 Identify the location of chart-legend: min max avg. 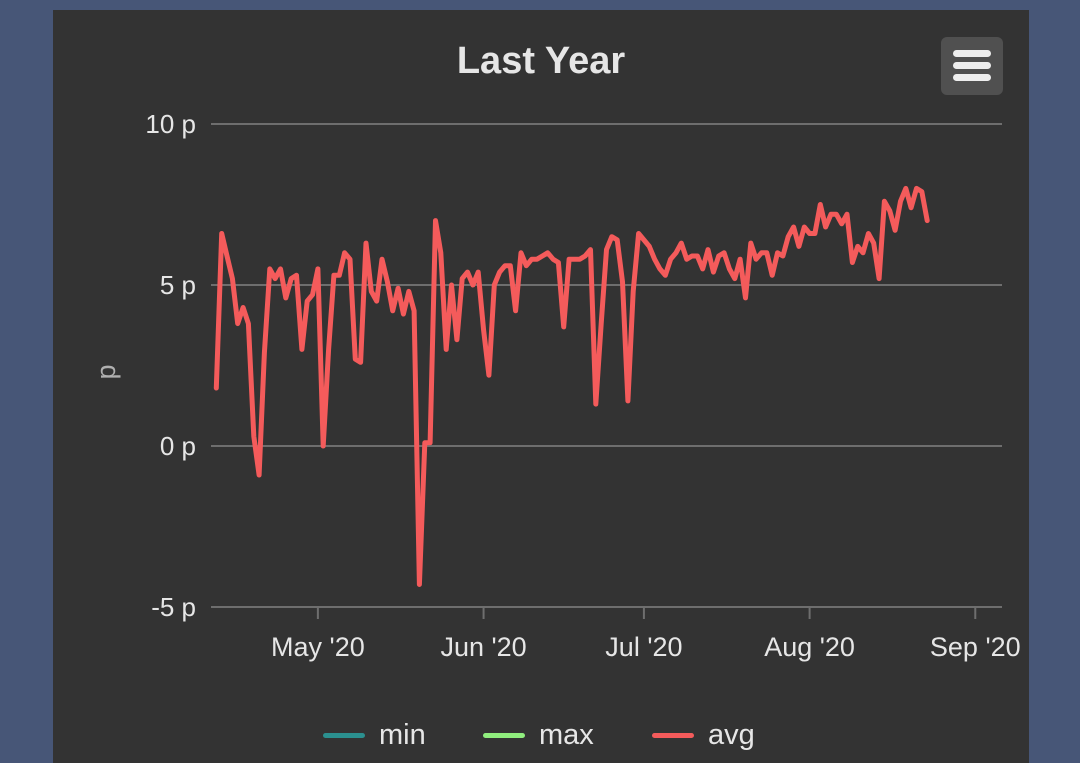
(541, 735).